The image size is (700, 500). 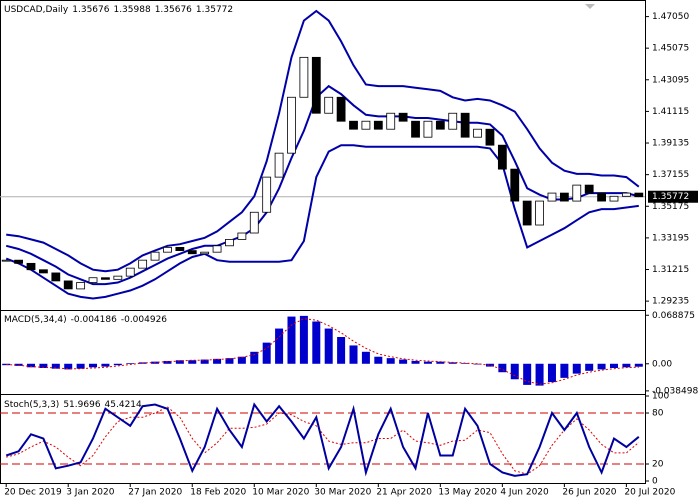 What do you see at coordinates (33, 493) in the screenshot?
I see `x-tick-label: 20 Dec 2019` at bounding box center [33, 493].